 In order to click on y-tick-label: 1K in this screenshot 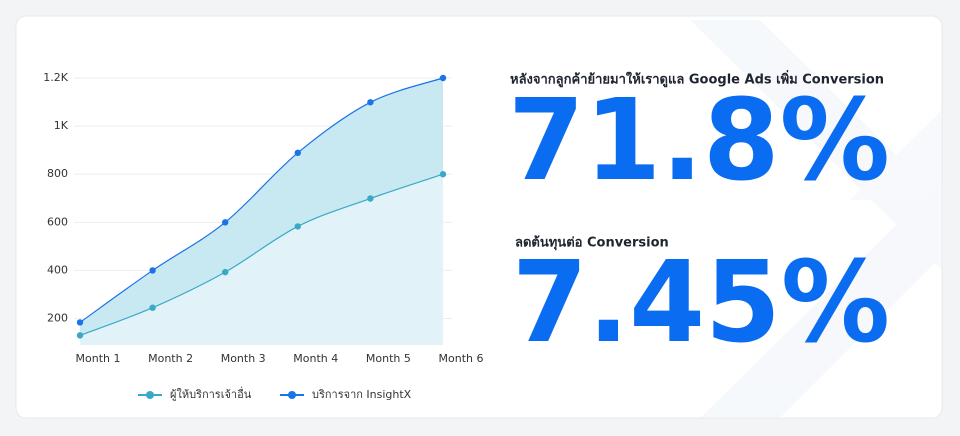, I will do `click(61, 125)`.